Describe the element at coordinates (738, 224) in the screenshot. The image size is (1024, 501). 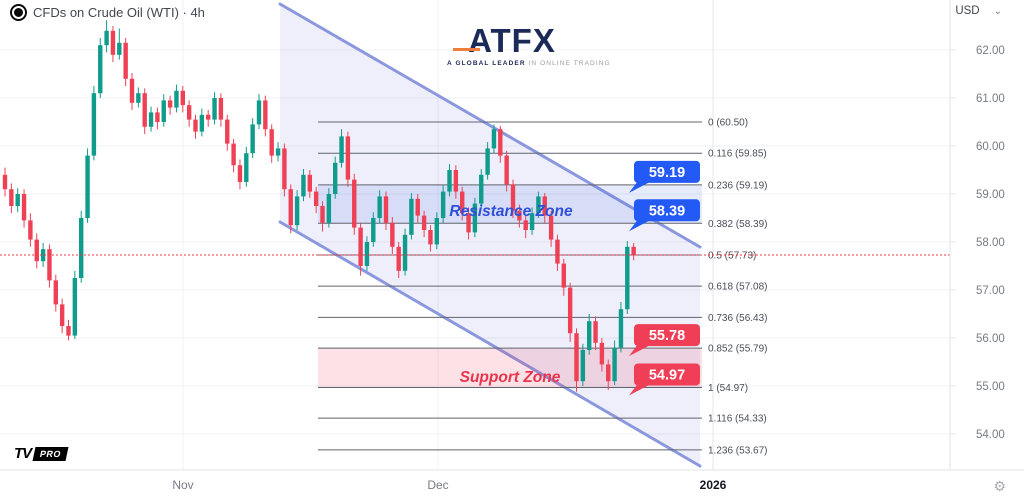
I see `fib-label: 0.382 (58.39)` at that location.